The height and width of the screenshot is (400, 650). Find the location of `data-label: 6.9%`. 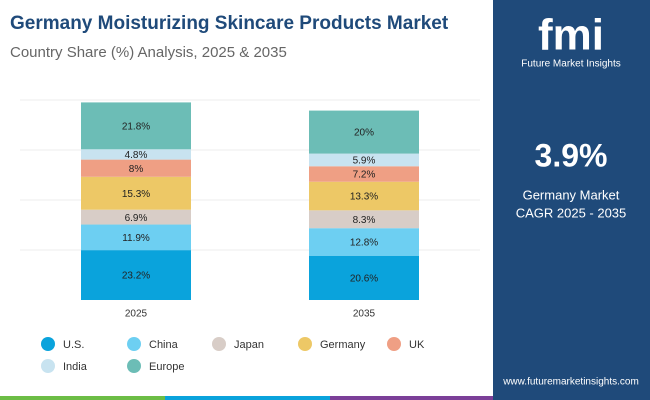

data-label: 6.9% is located at coordinates (136, 218).